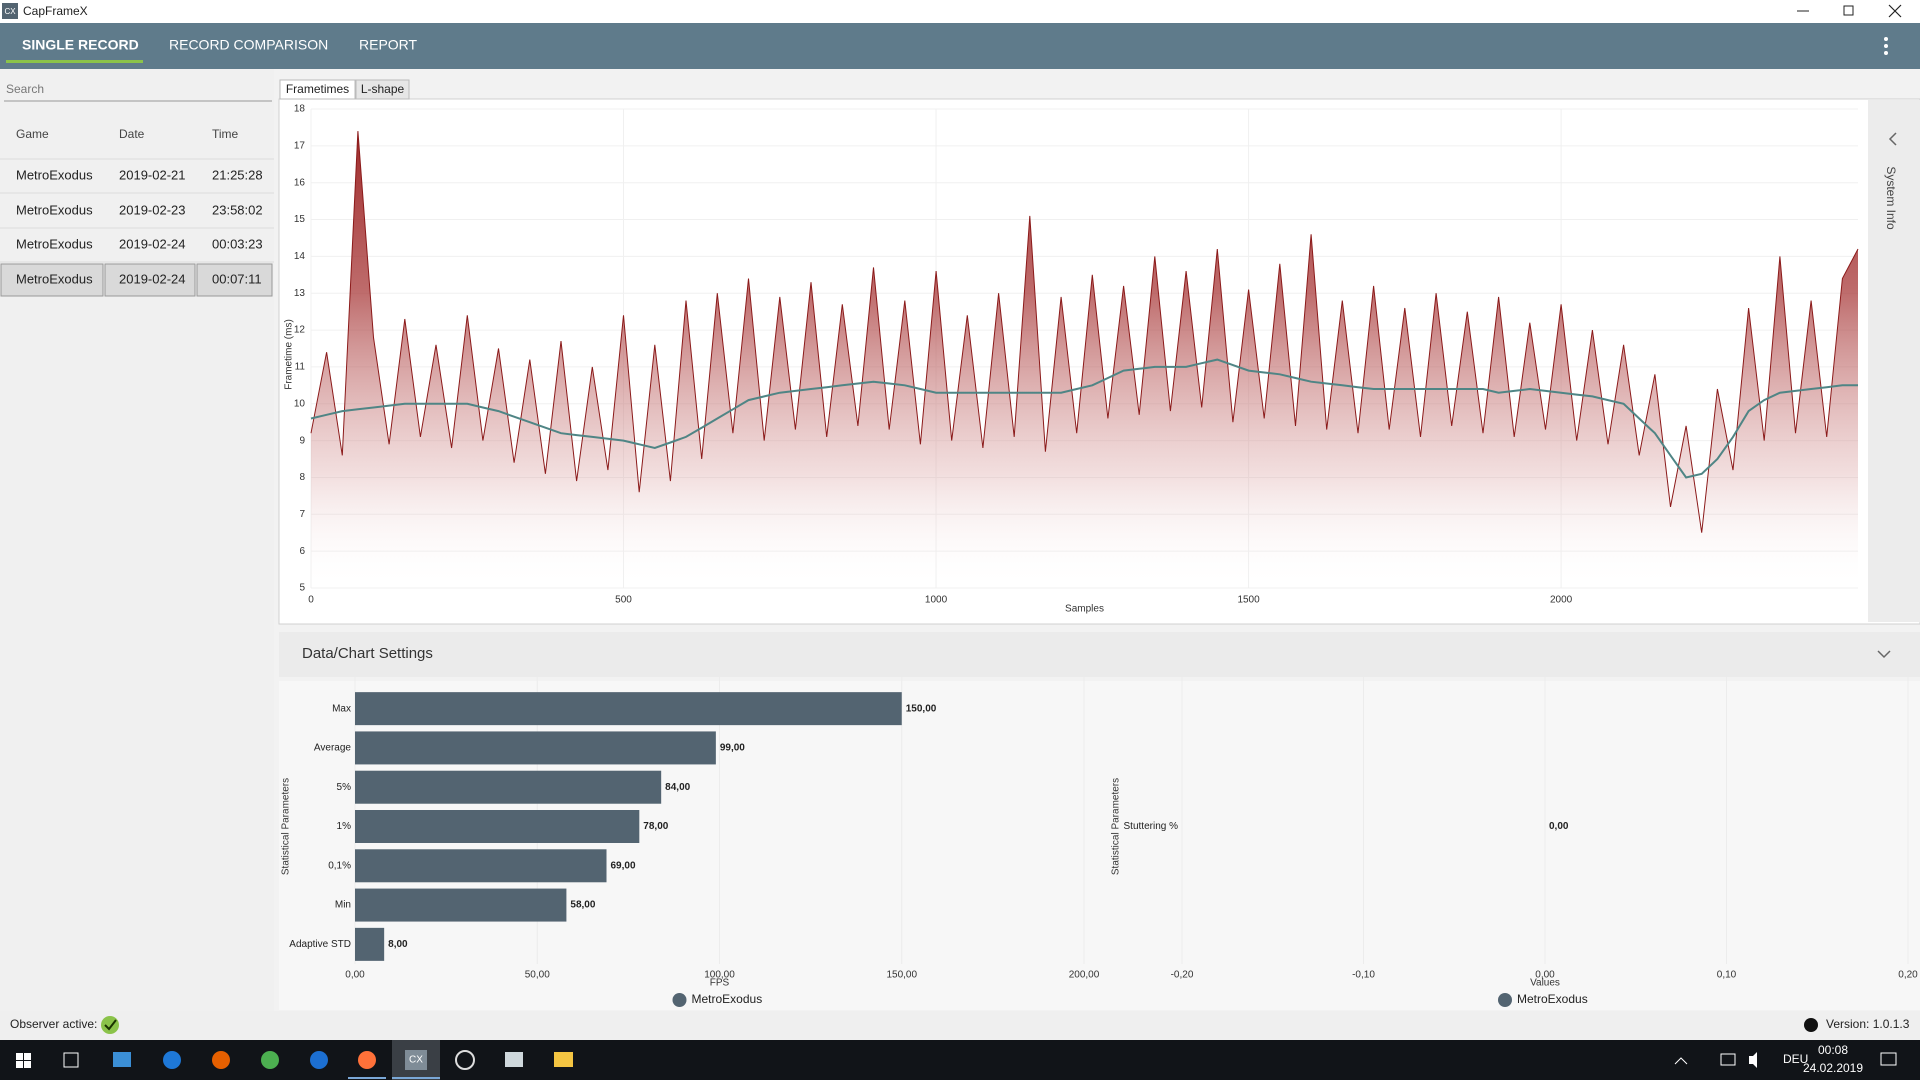 This screenshot has height=1080, width=1920. I want to click on y-tick-label: 10, so click(300, 403).